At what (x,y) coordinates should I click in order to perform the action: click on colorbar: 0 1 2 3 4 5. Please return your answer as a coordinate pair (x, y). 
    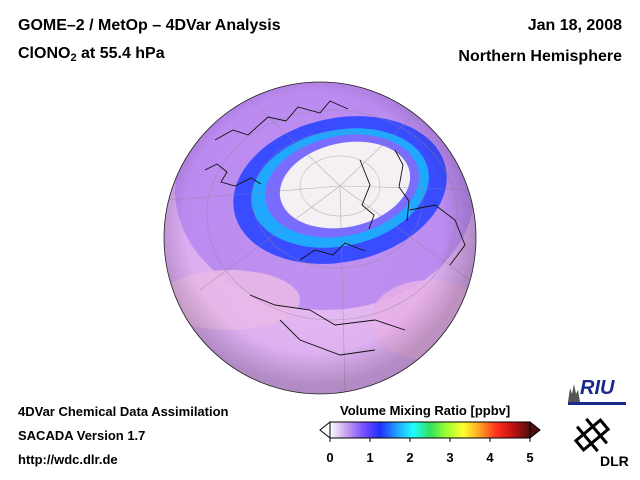
    Looking at the image, I should click on (430, 442).